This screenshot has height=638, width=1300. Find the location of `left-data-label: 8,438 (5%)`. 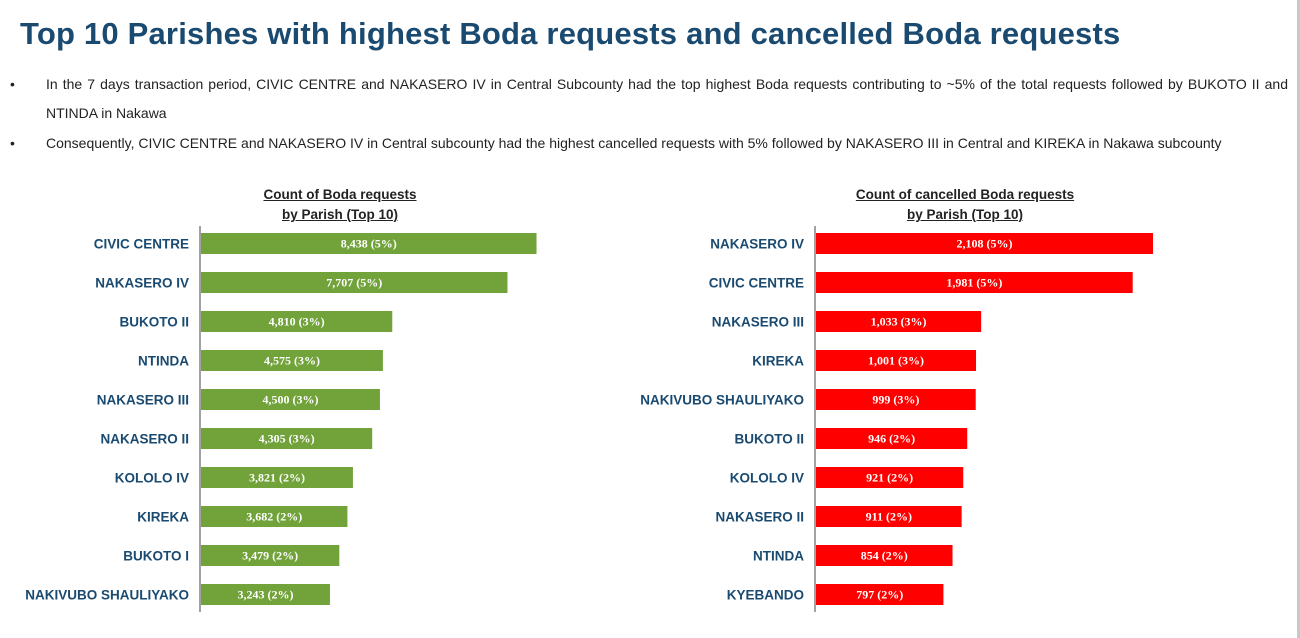

left-data-label: 8,438 (5%) is located at coordinates (369, 244).